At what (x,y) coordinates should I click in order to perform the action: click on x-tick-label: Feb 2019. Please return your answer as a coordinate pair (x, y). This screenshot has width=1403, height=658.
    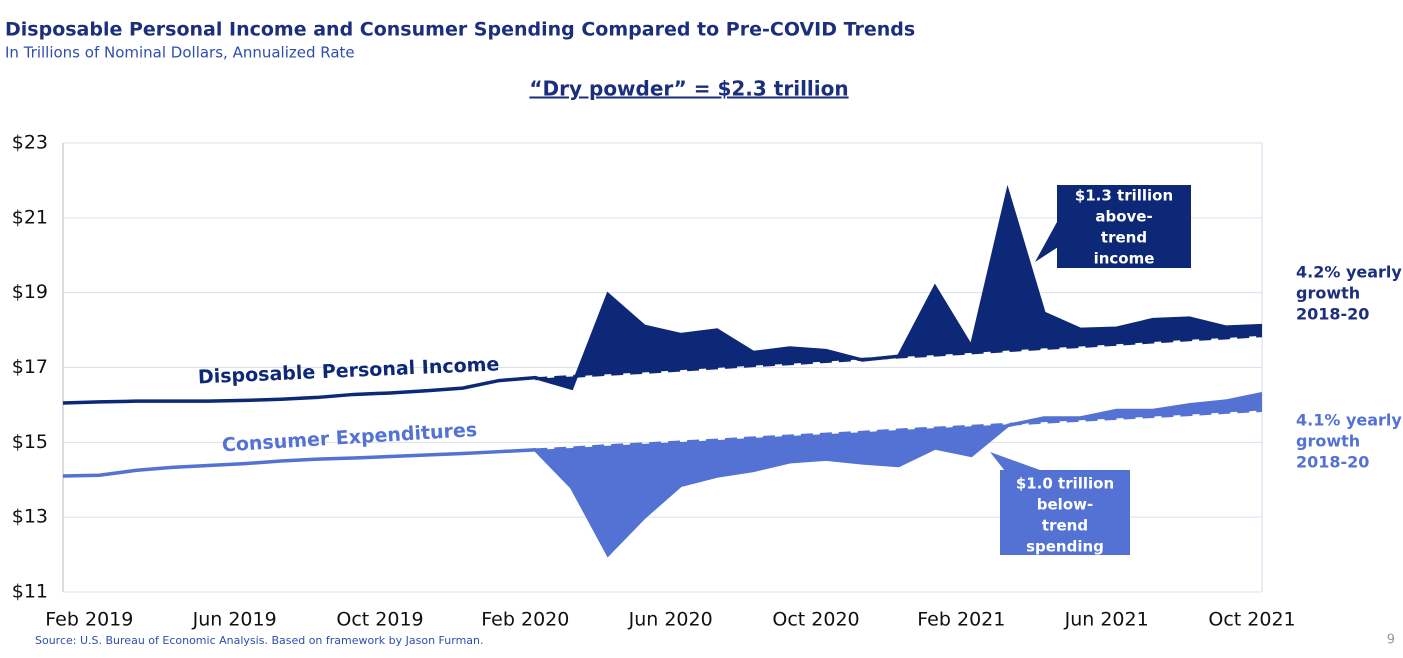
    Looking at the image, I should click on (89, 620).